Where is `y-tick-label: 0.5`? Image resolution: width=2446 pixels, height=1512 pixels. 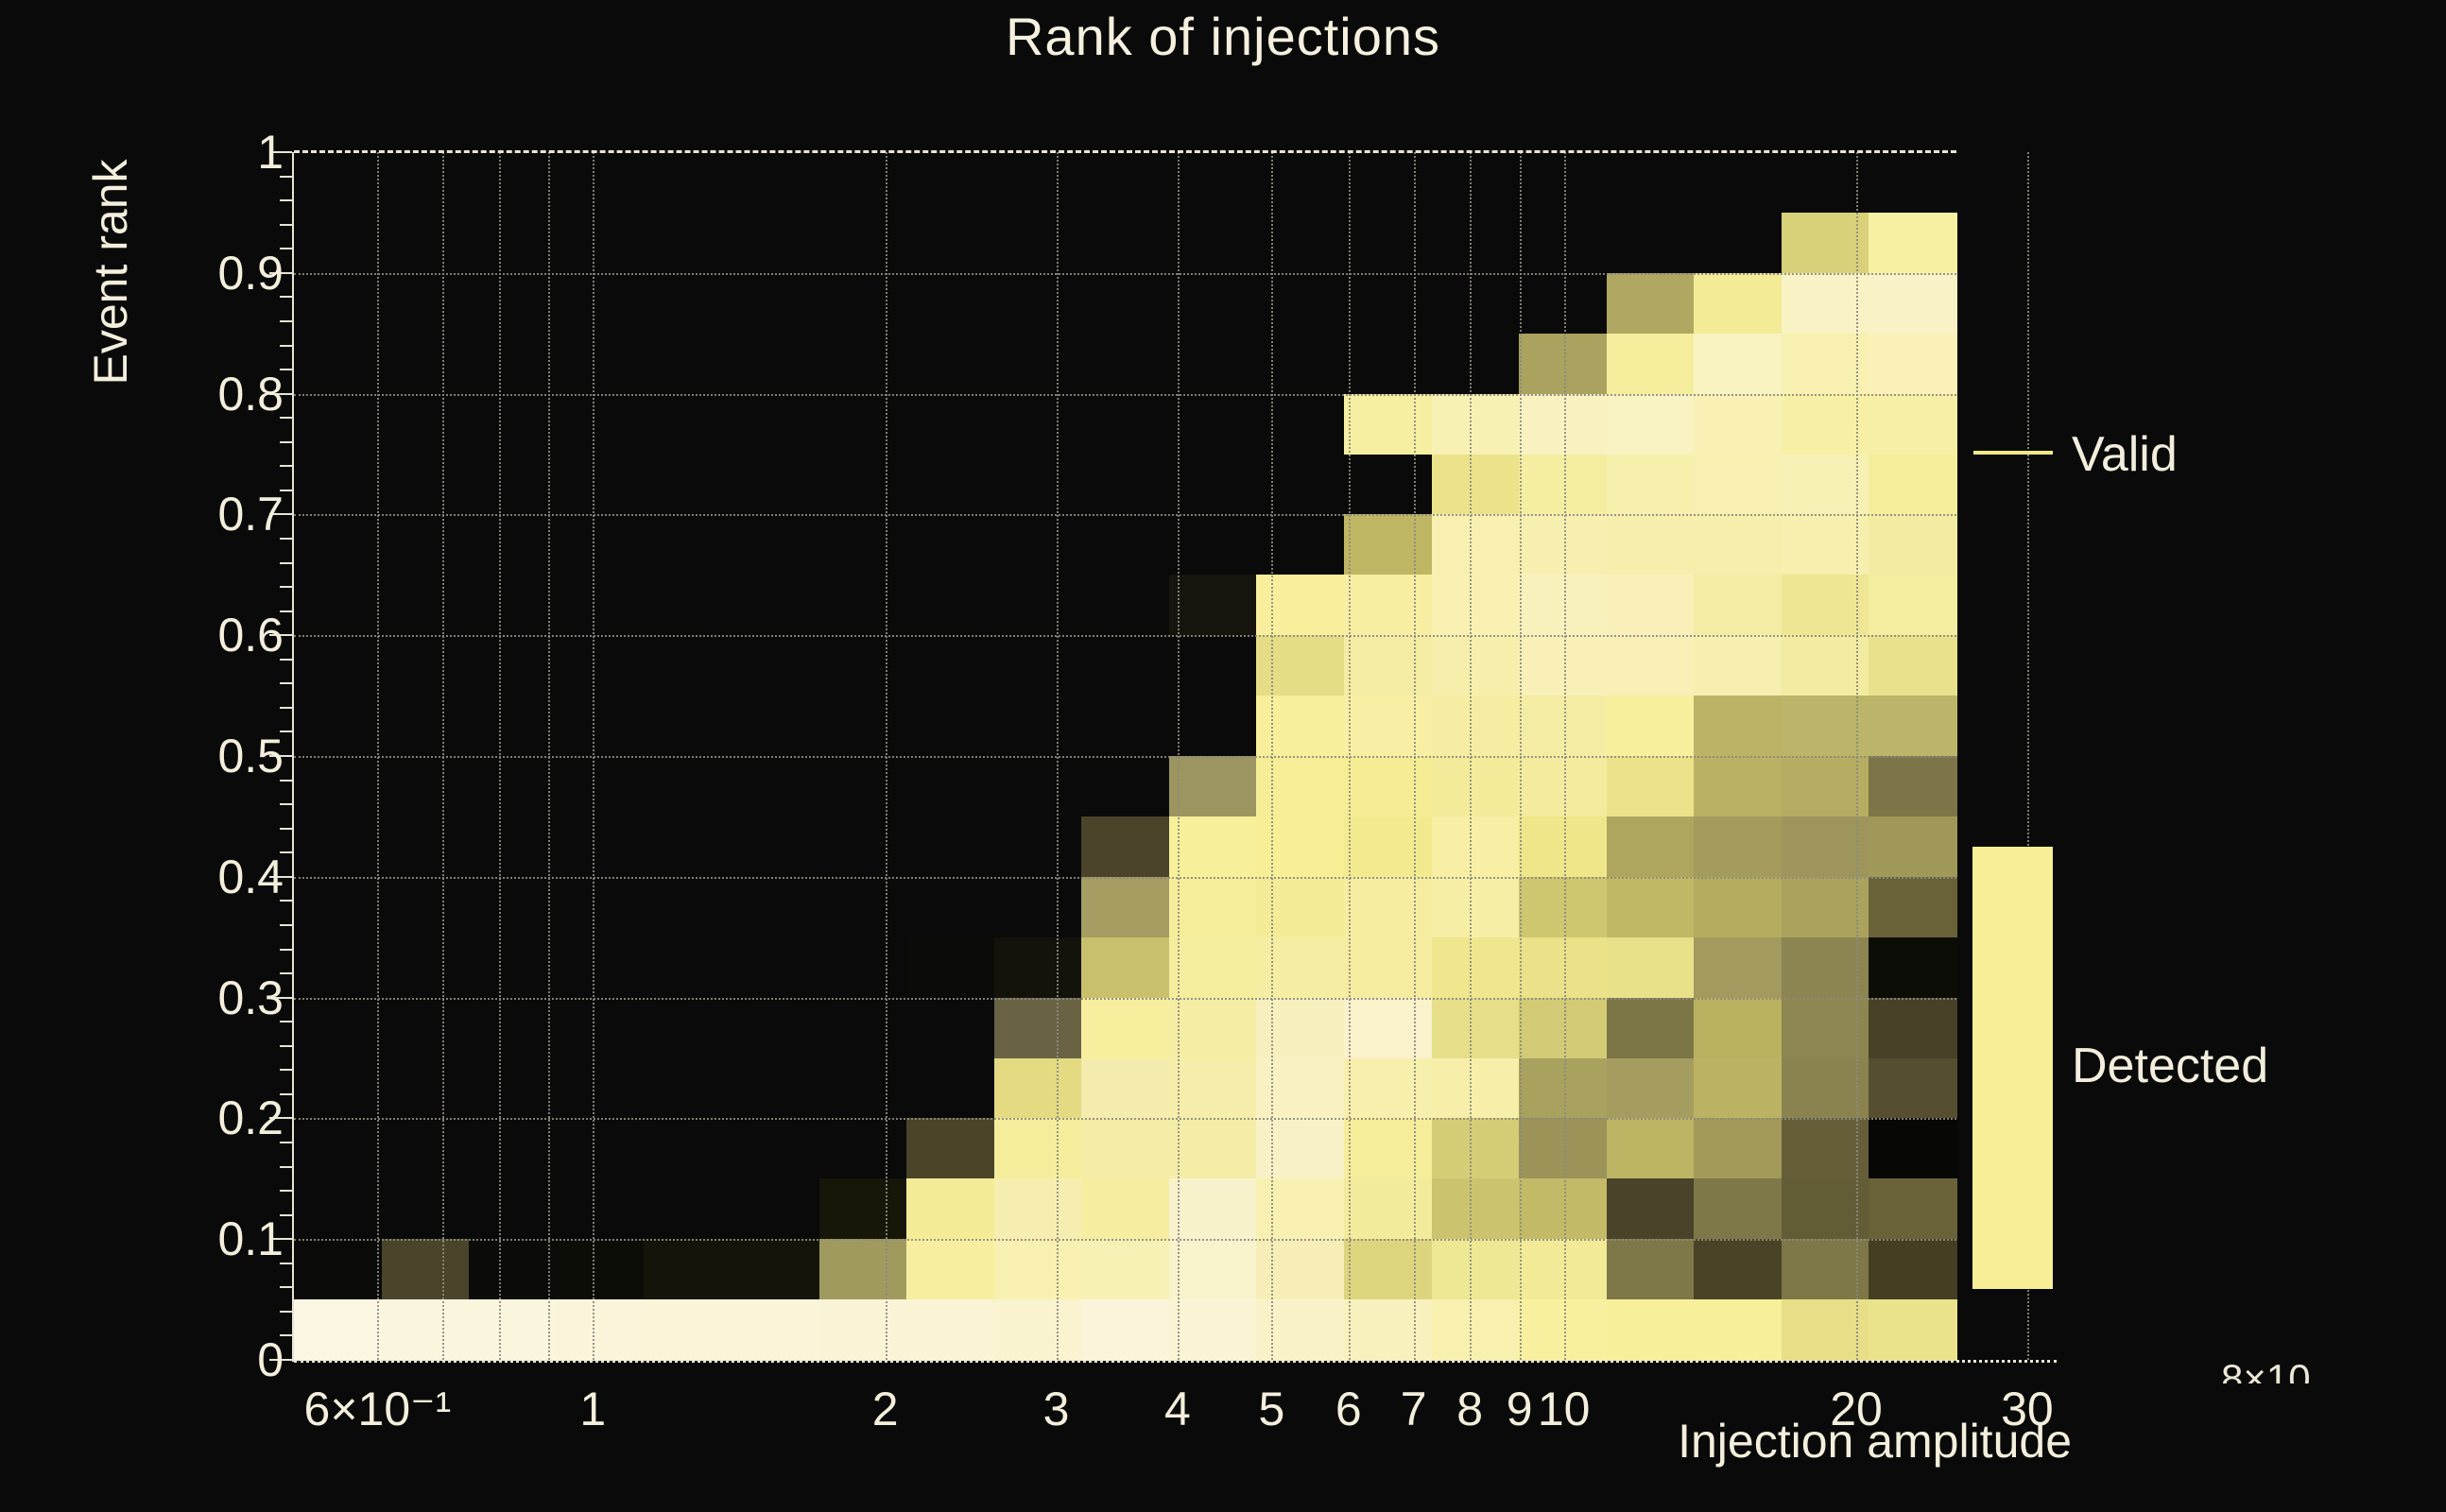
y-tick-label: 0.5 is located at coordinates (251, 756).